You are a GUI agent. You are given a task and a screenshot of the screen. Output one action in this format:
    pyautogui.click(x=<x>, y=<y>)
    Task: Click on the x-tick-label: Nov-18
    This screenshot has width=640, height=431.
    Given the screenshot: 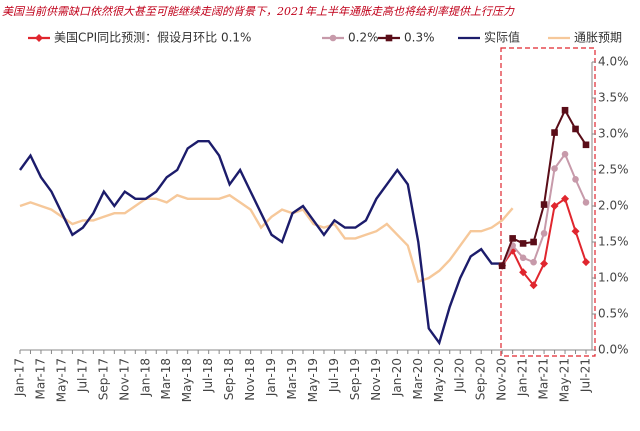 What is the action you would take?
    pyautogui.click(x=250, y=379)
    